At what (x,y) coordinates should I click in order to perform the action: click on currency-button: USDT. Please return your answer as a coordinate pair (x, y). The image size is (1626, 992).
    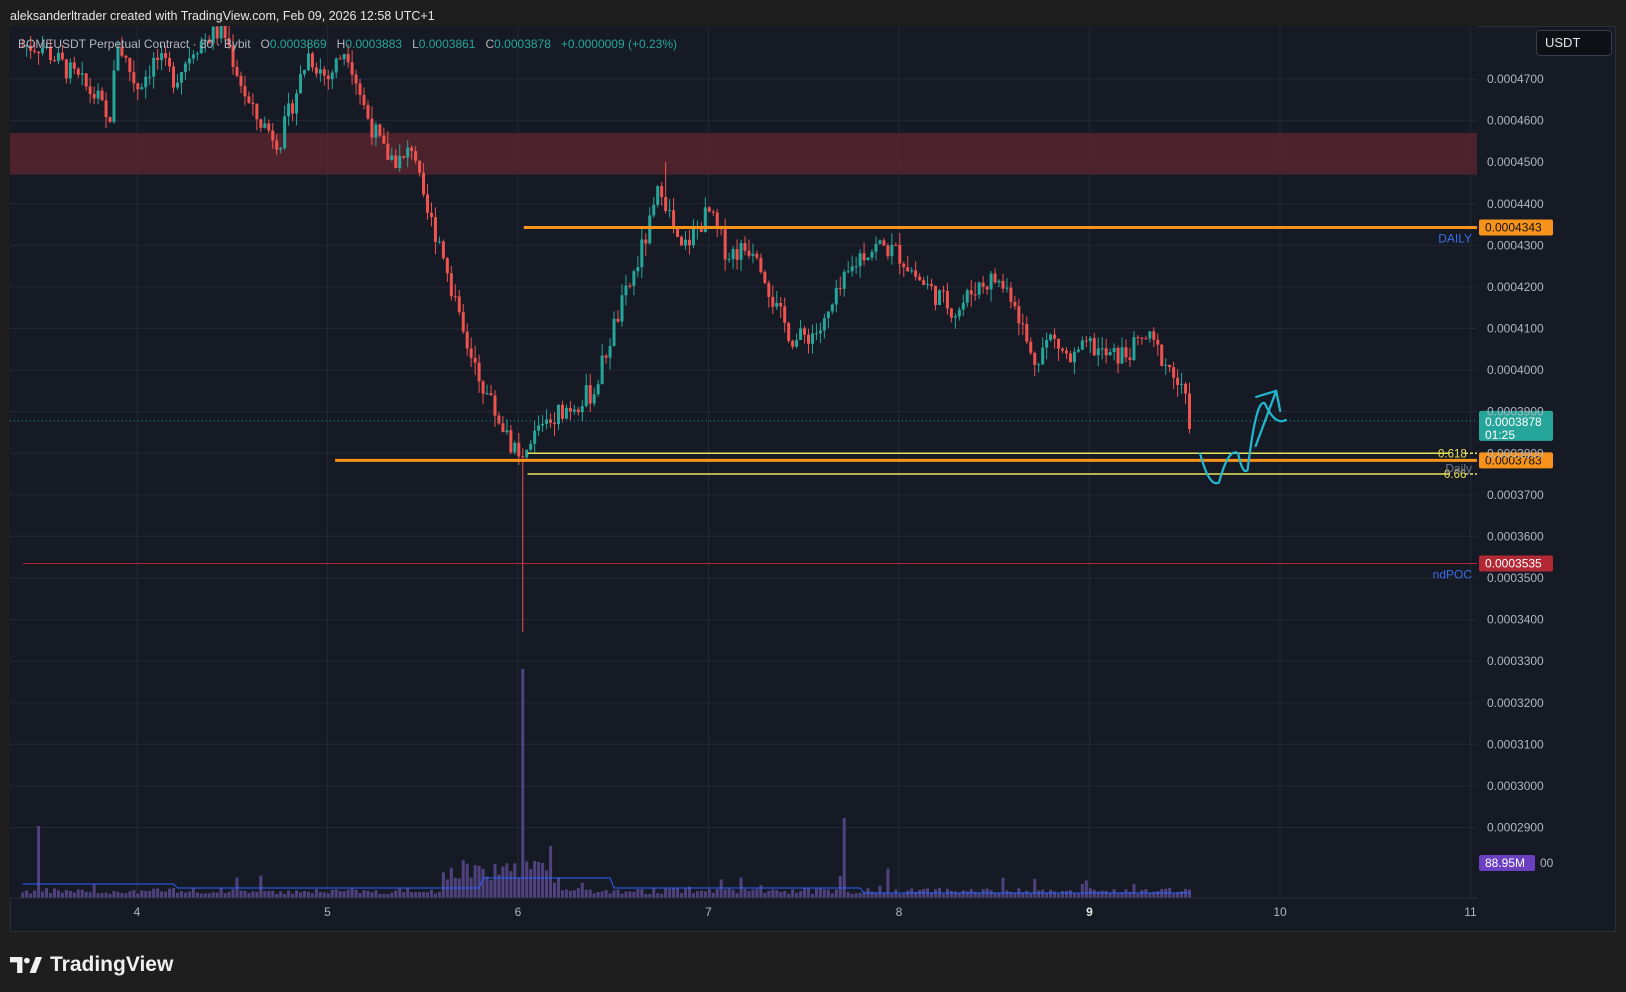
    Looking at the image, I should click on (1574, 43).